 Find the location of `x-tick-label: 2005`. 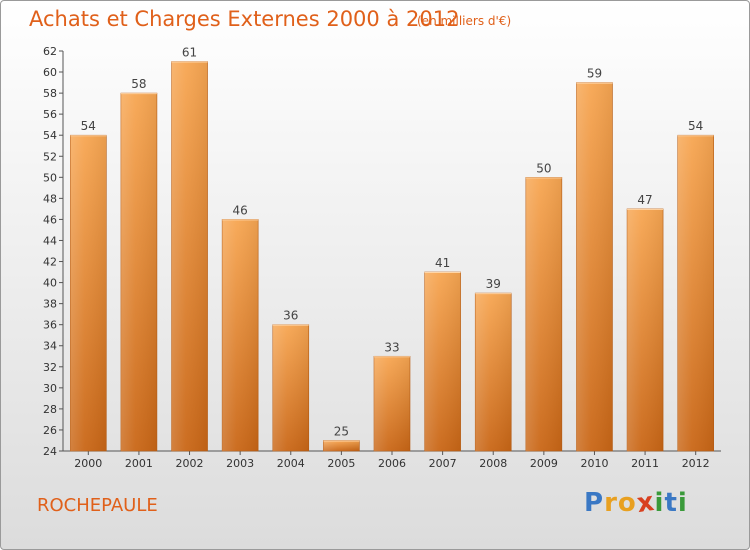

x-tick-label: 2005 is located at coordinates (341, 463).